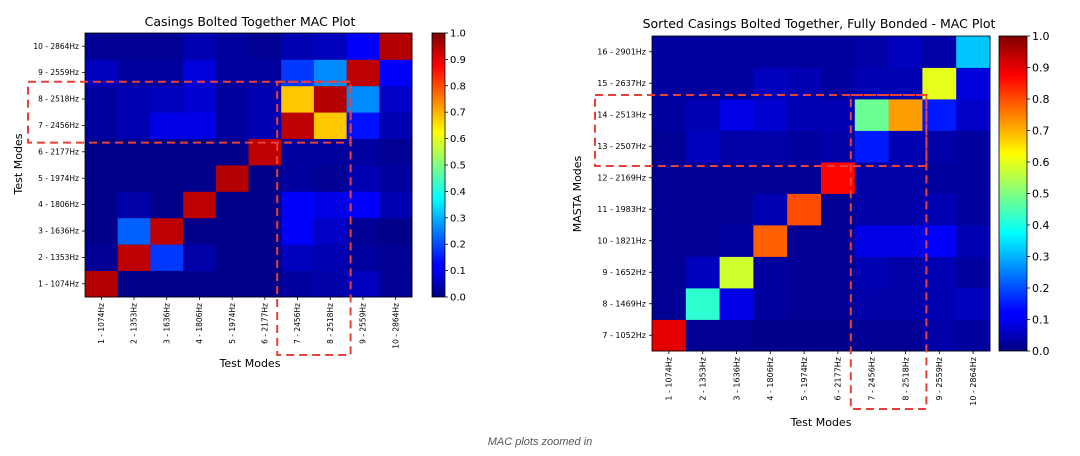 This screenshot has height=456, width=1080. What do you see at coordinates (297, 323) in the screenshot?
I see `x-tick-label: 7 - 2456Hz` at bounding box center [297, 323].